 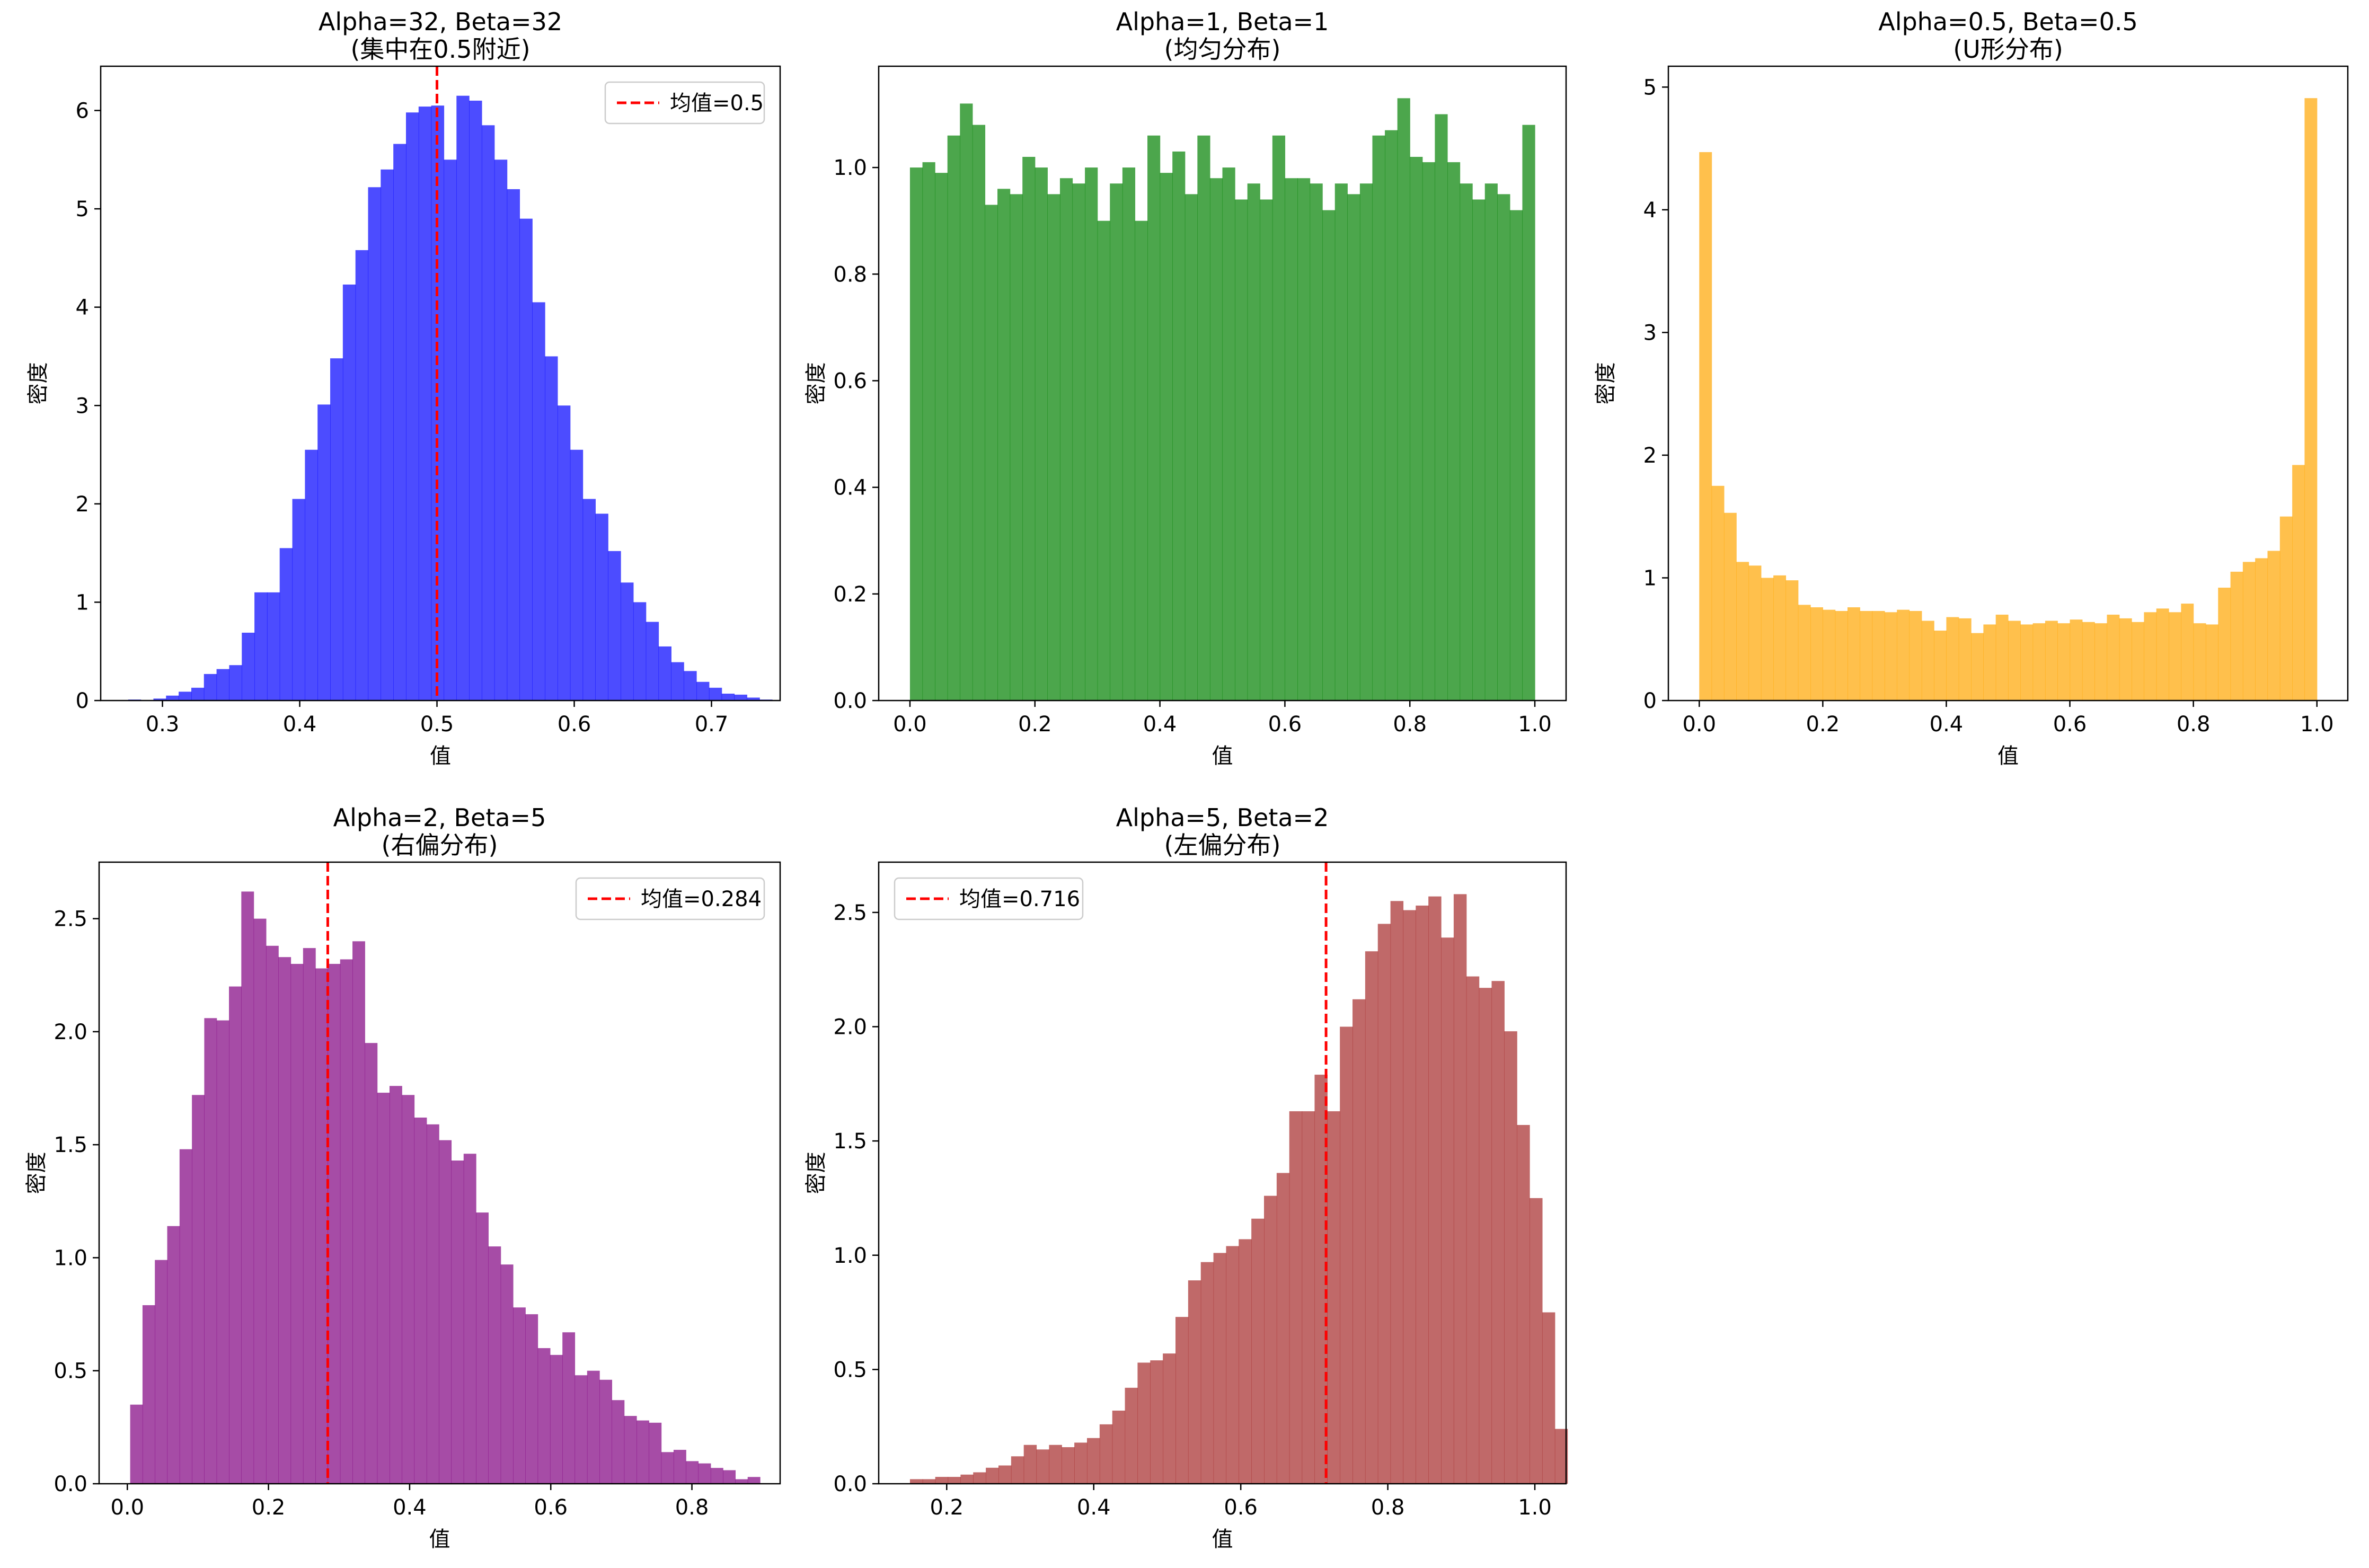 What do you see at coordinates (1223, 1539) in the screenshot?
I see `x-axis-label: 值` at bounding box center [1223, 1539].